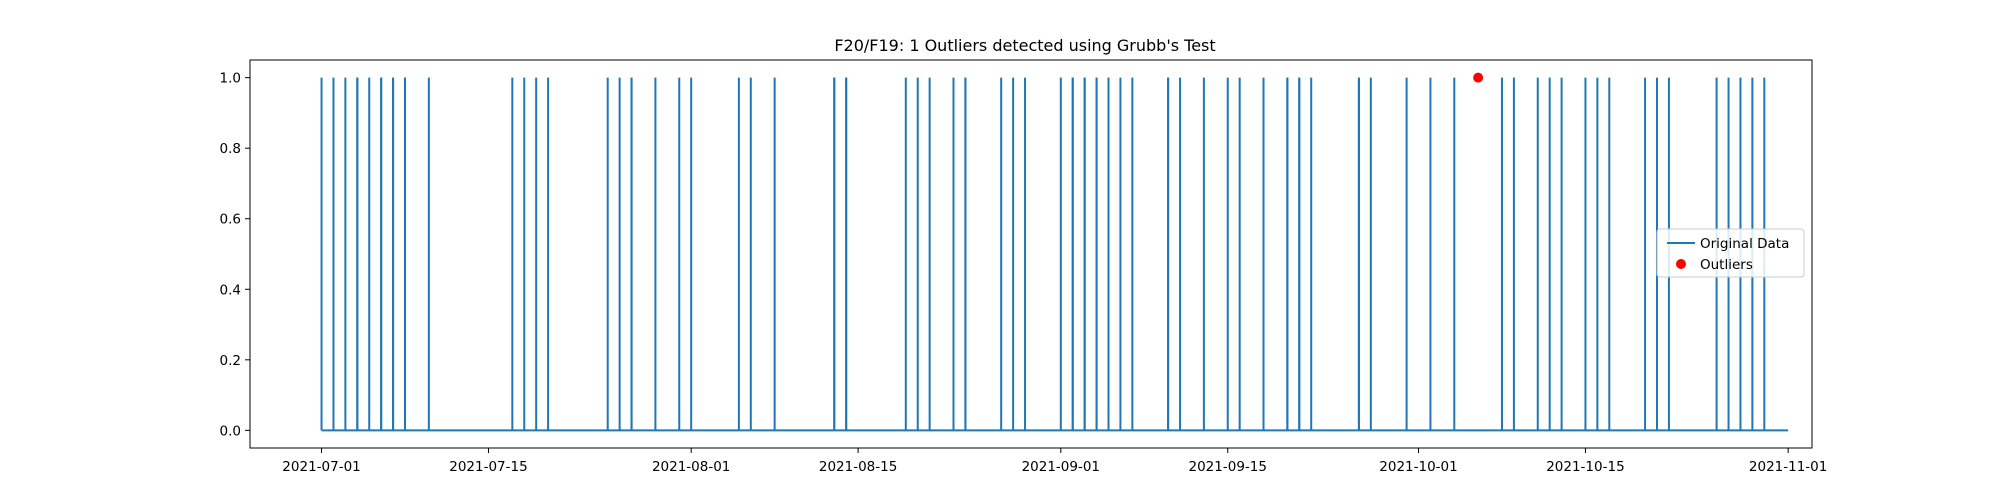  I want to click on x-tick-label: 2021-08-01, so click(691, 467).